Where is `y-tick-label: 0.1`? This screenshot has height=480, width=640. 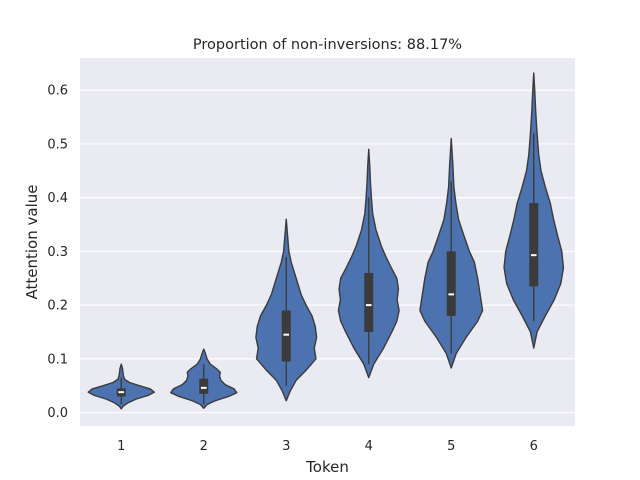 y-tick-label: 0.1 is located at coordinates (57, 359).